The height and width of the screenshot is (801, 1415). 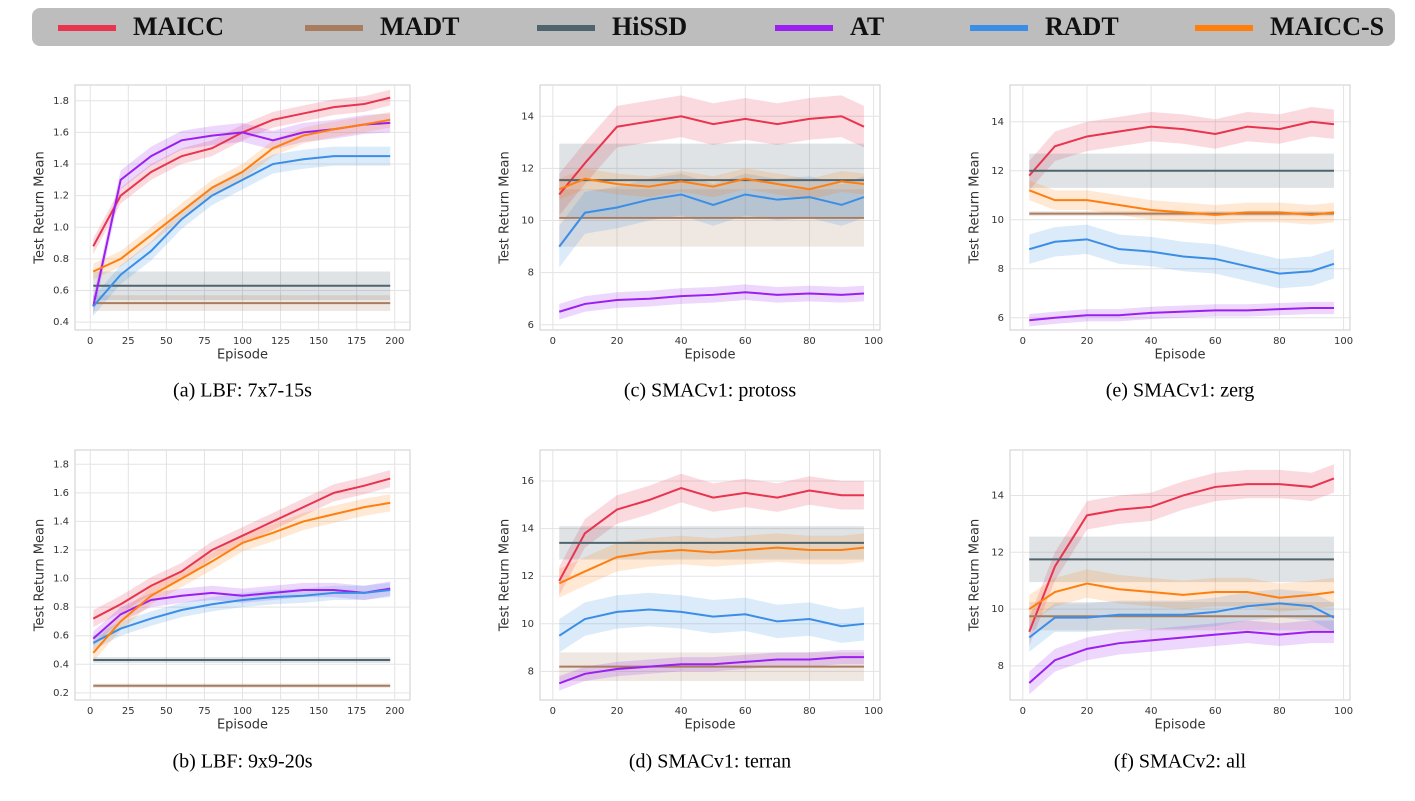 What do you see at coordinates (419, 26) in the screenshot?
I see `legend-label: MADT` at bounding box center [419, 26].